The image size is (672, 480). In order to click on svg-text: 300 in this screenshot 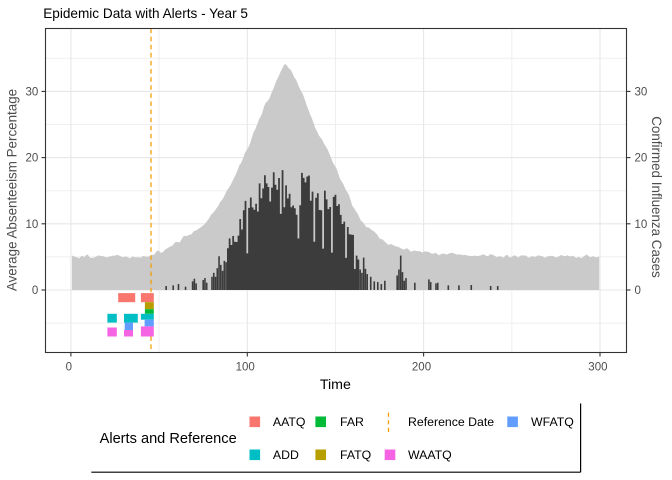, I will do `click(597, 368)`.